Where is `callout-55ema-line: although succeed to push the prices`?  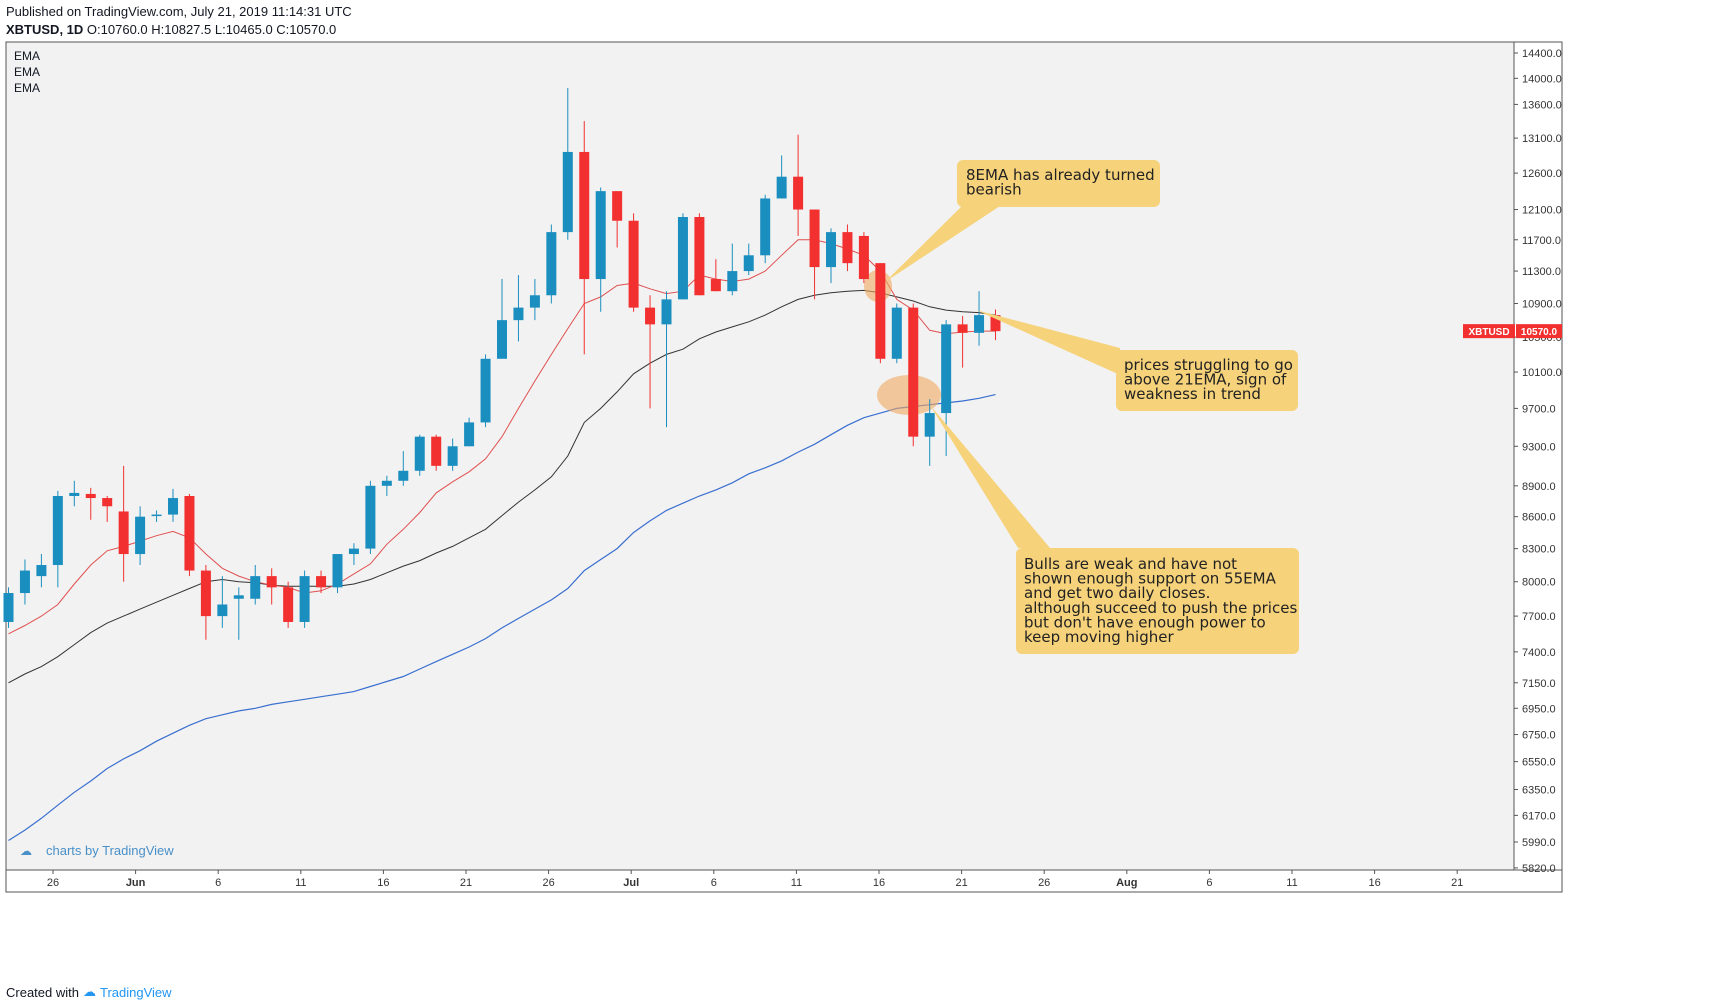 callout-55ema-line: although succeed to push the prices is located at coordinates (1160, 608).